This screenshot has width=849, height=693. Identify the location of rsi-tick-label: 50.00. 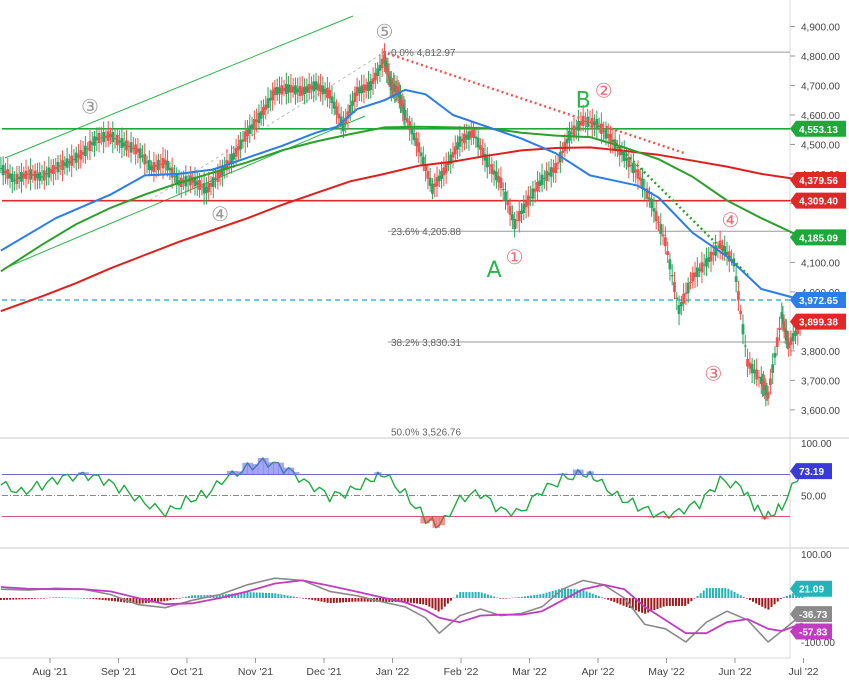
(813, 497).